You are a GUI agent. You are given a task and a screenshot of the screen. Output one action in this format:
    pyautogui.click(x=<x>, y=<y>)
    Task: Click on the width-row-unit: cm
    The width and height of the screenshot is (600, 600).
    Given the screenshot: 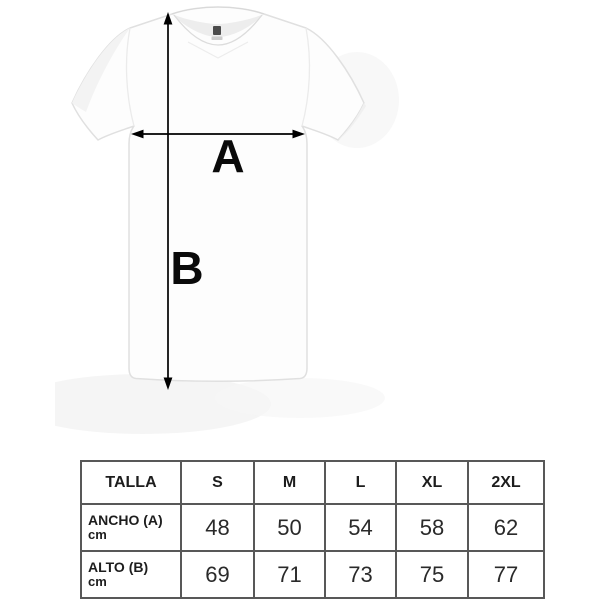 What is the action you would take?
    pyautogui.click(x=97, y=535)
    